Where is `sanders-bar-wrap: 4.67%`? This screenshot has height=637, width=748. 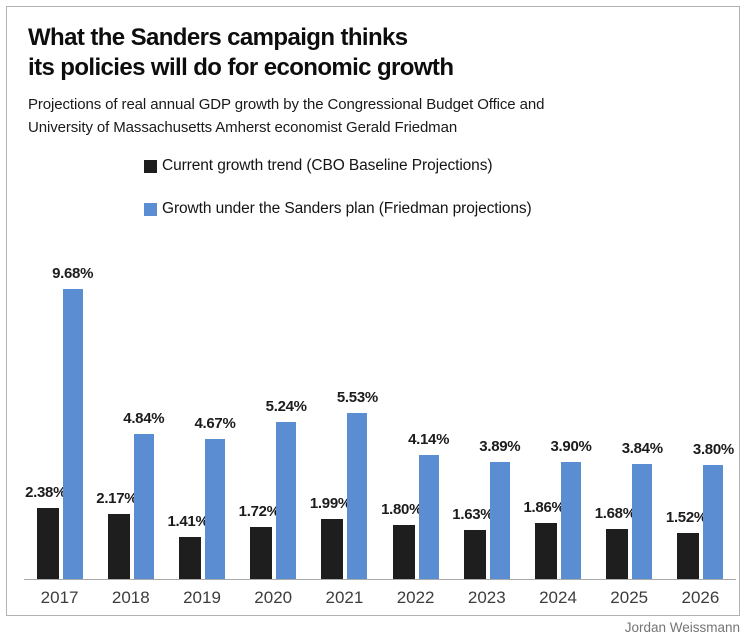 sanders-bar-wrap: 4.67% is located at coordinates (215, 497).